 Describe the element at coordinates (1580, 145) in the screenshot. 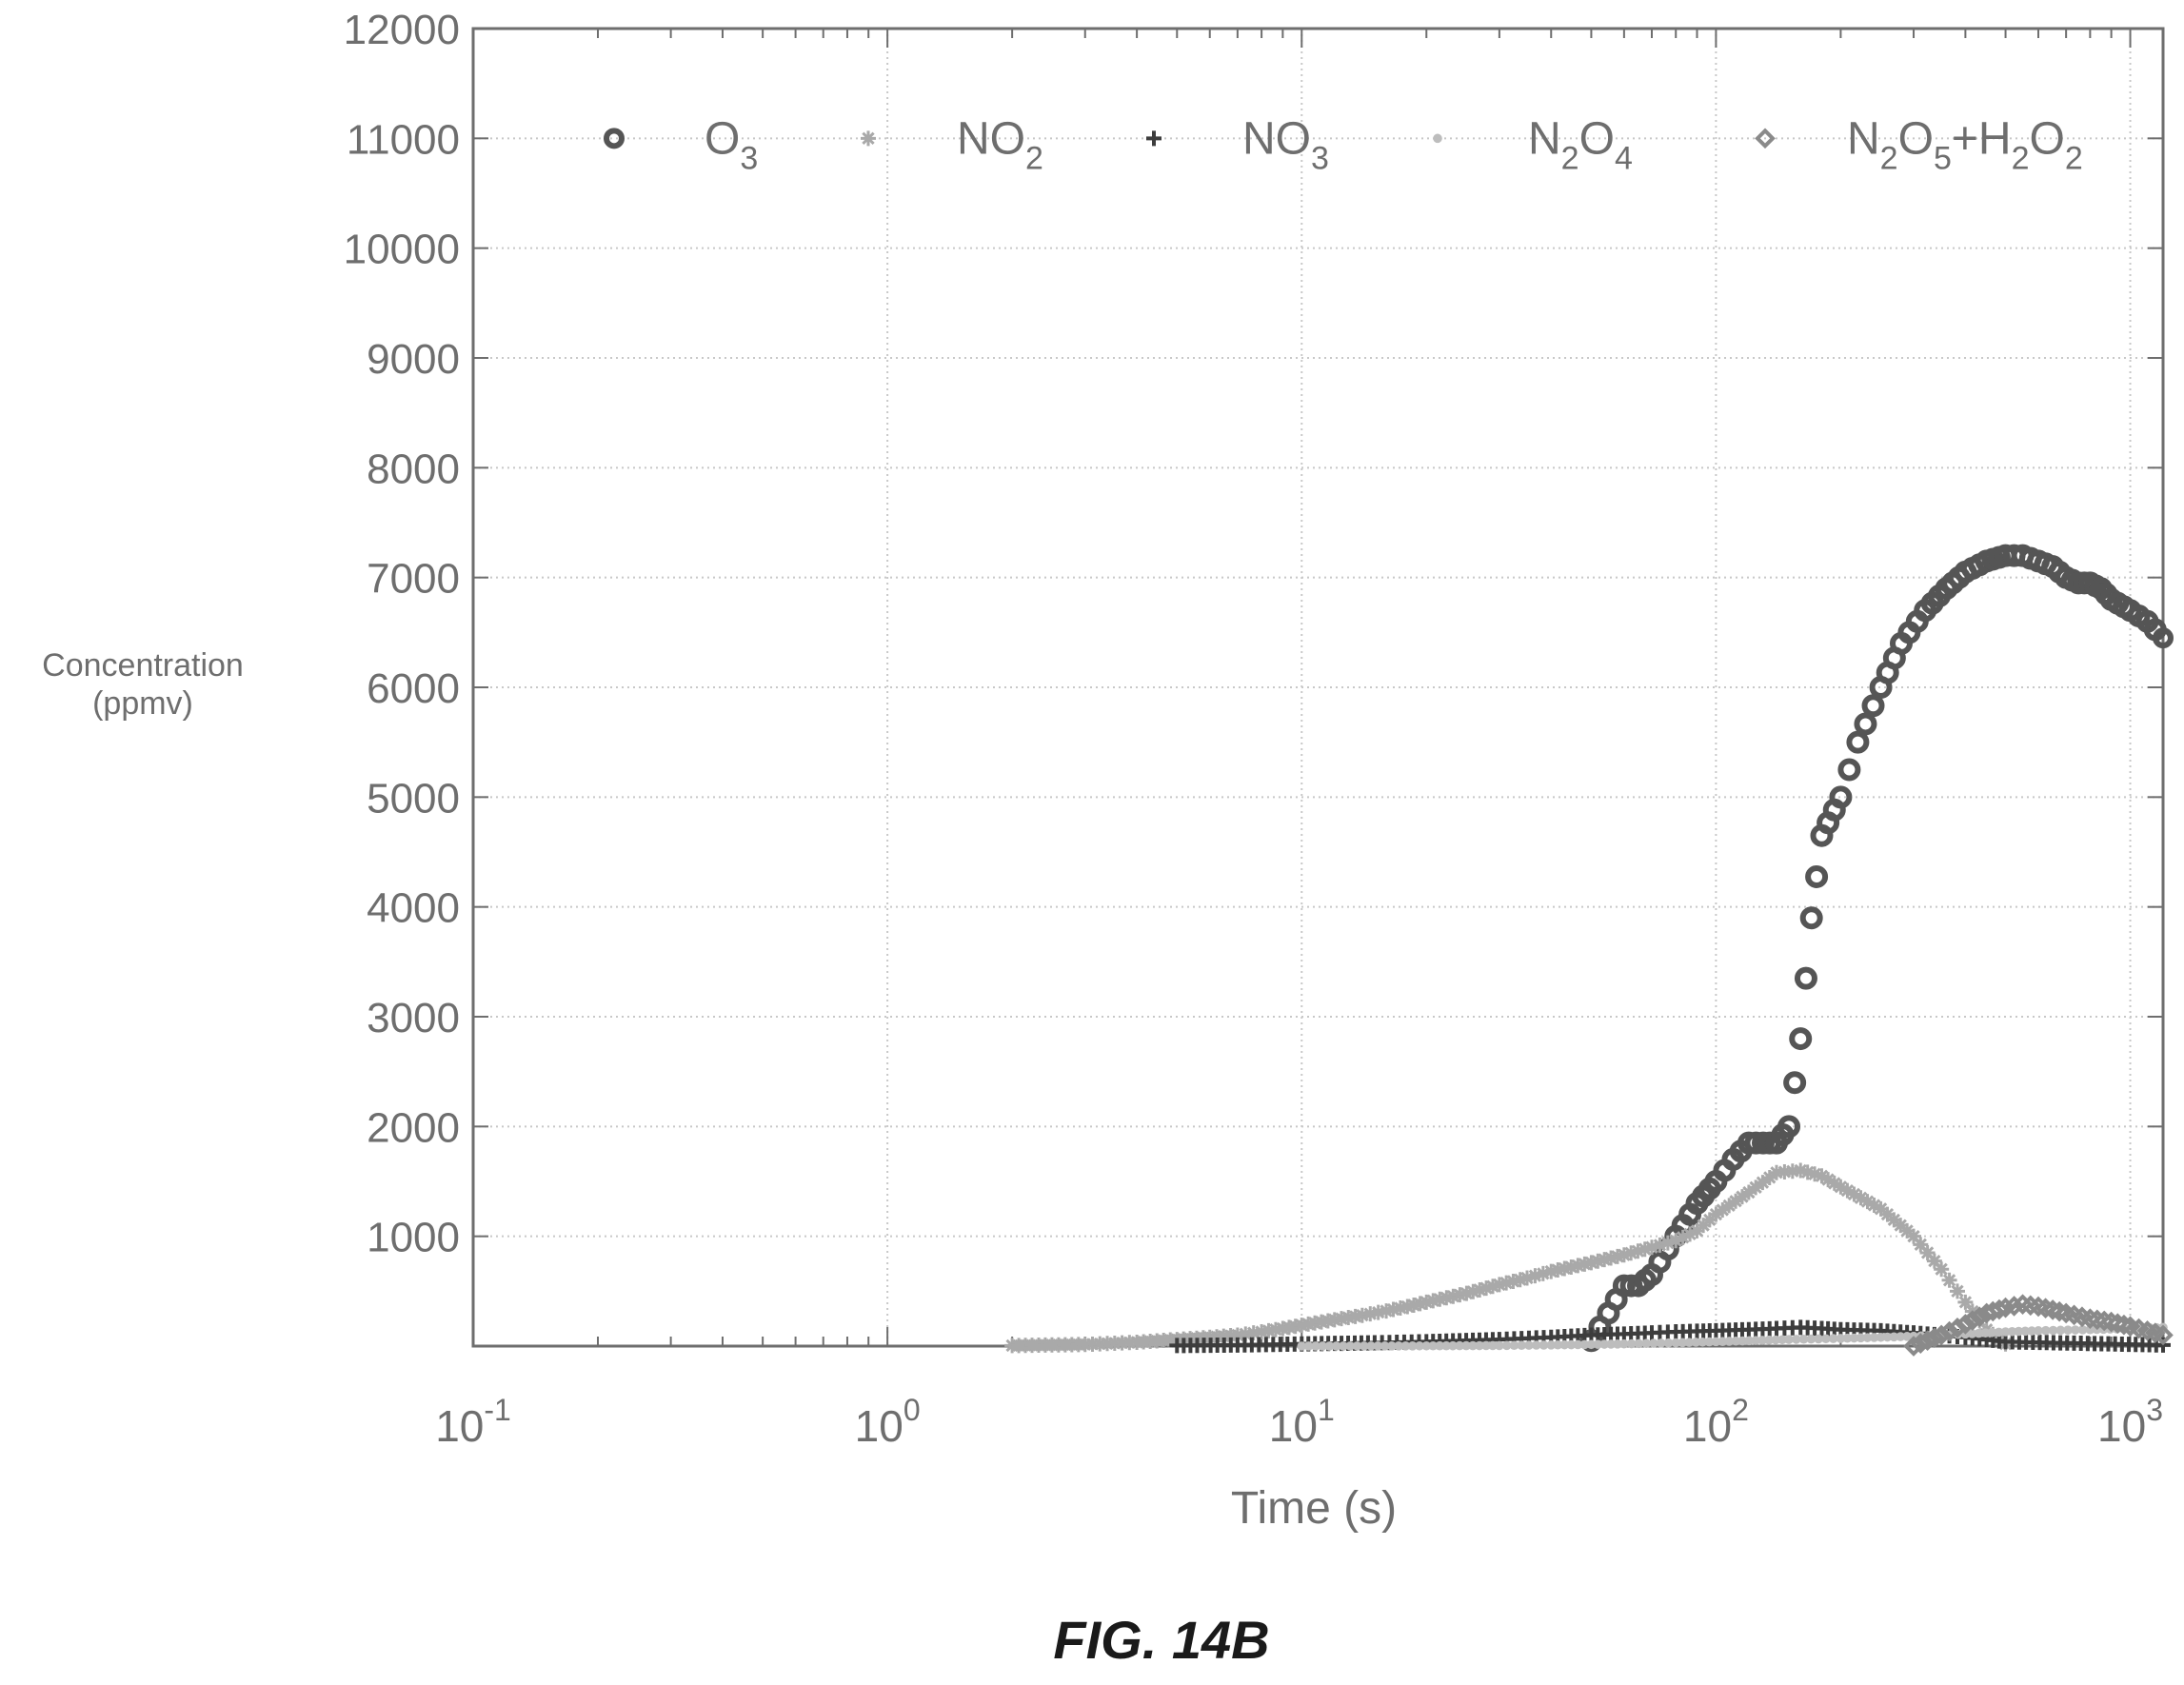

I see `legend-label: N2O4` at that location.